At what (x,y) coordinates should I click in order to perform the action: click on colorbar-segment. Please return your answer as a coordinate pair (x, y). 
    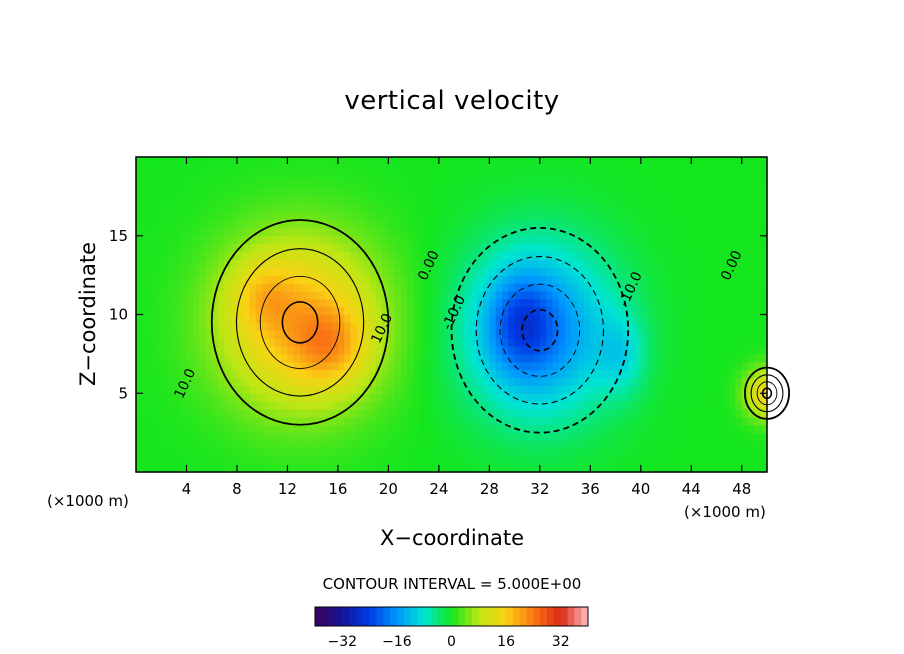
    Looking at the image, I should click on (523, 616).